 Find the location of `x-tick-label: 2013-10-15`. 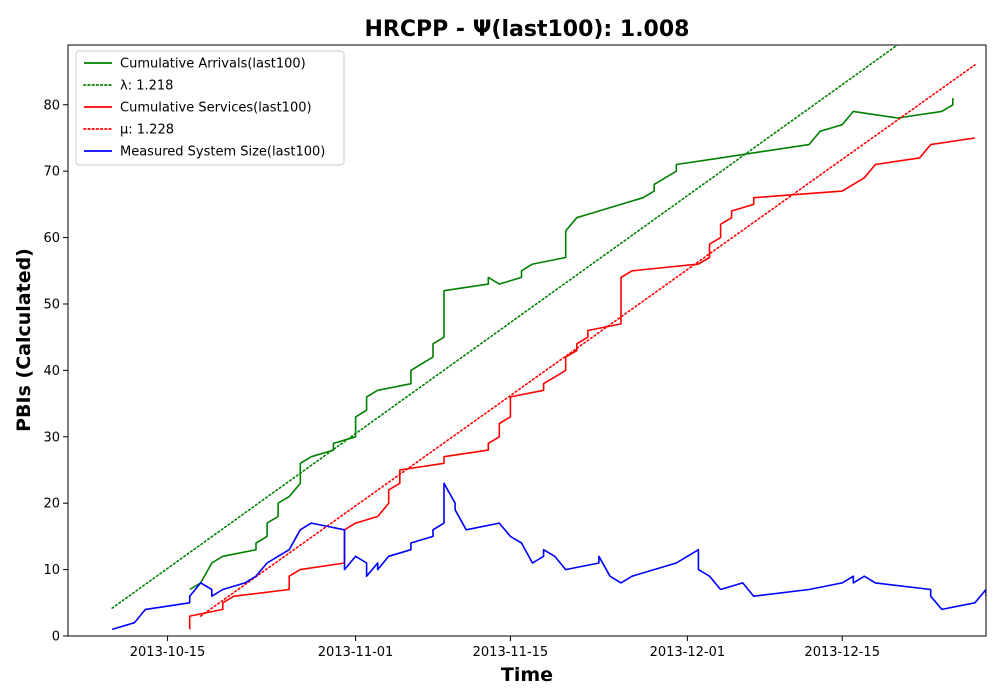

x-tick-label: 2013-10-15 is located at coordinates (168, 652).